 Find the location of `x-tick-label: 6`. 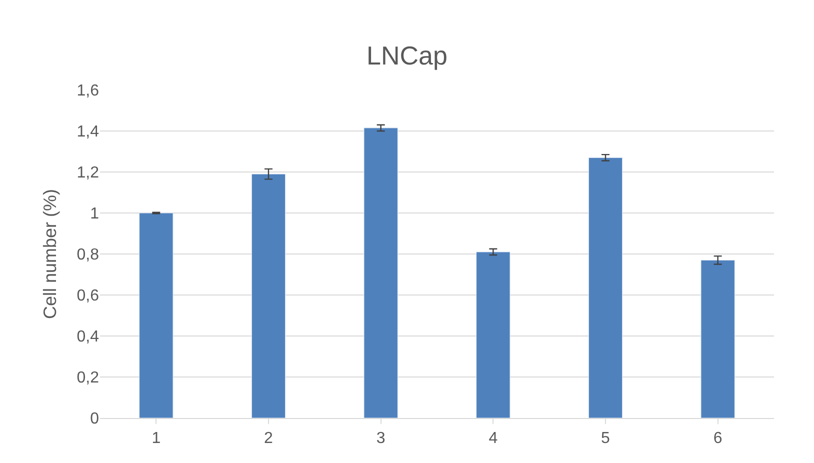

x-tick-label: 6 is located at coordinates (717, 439).